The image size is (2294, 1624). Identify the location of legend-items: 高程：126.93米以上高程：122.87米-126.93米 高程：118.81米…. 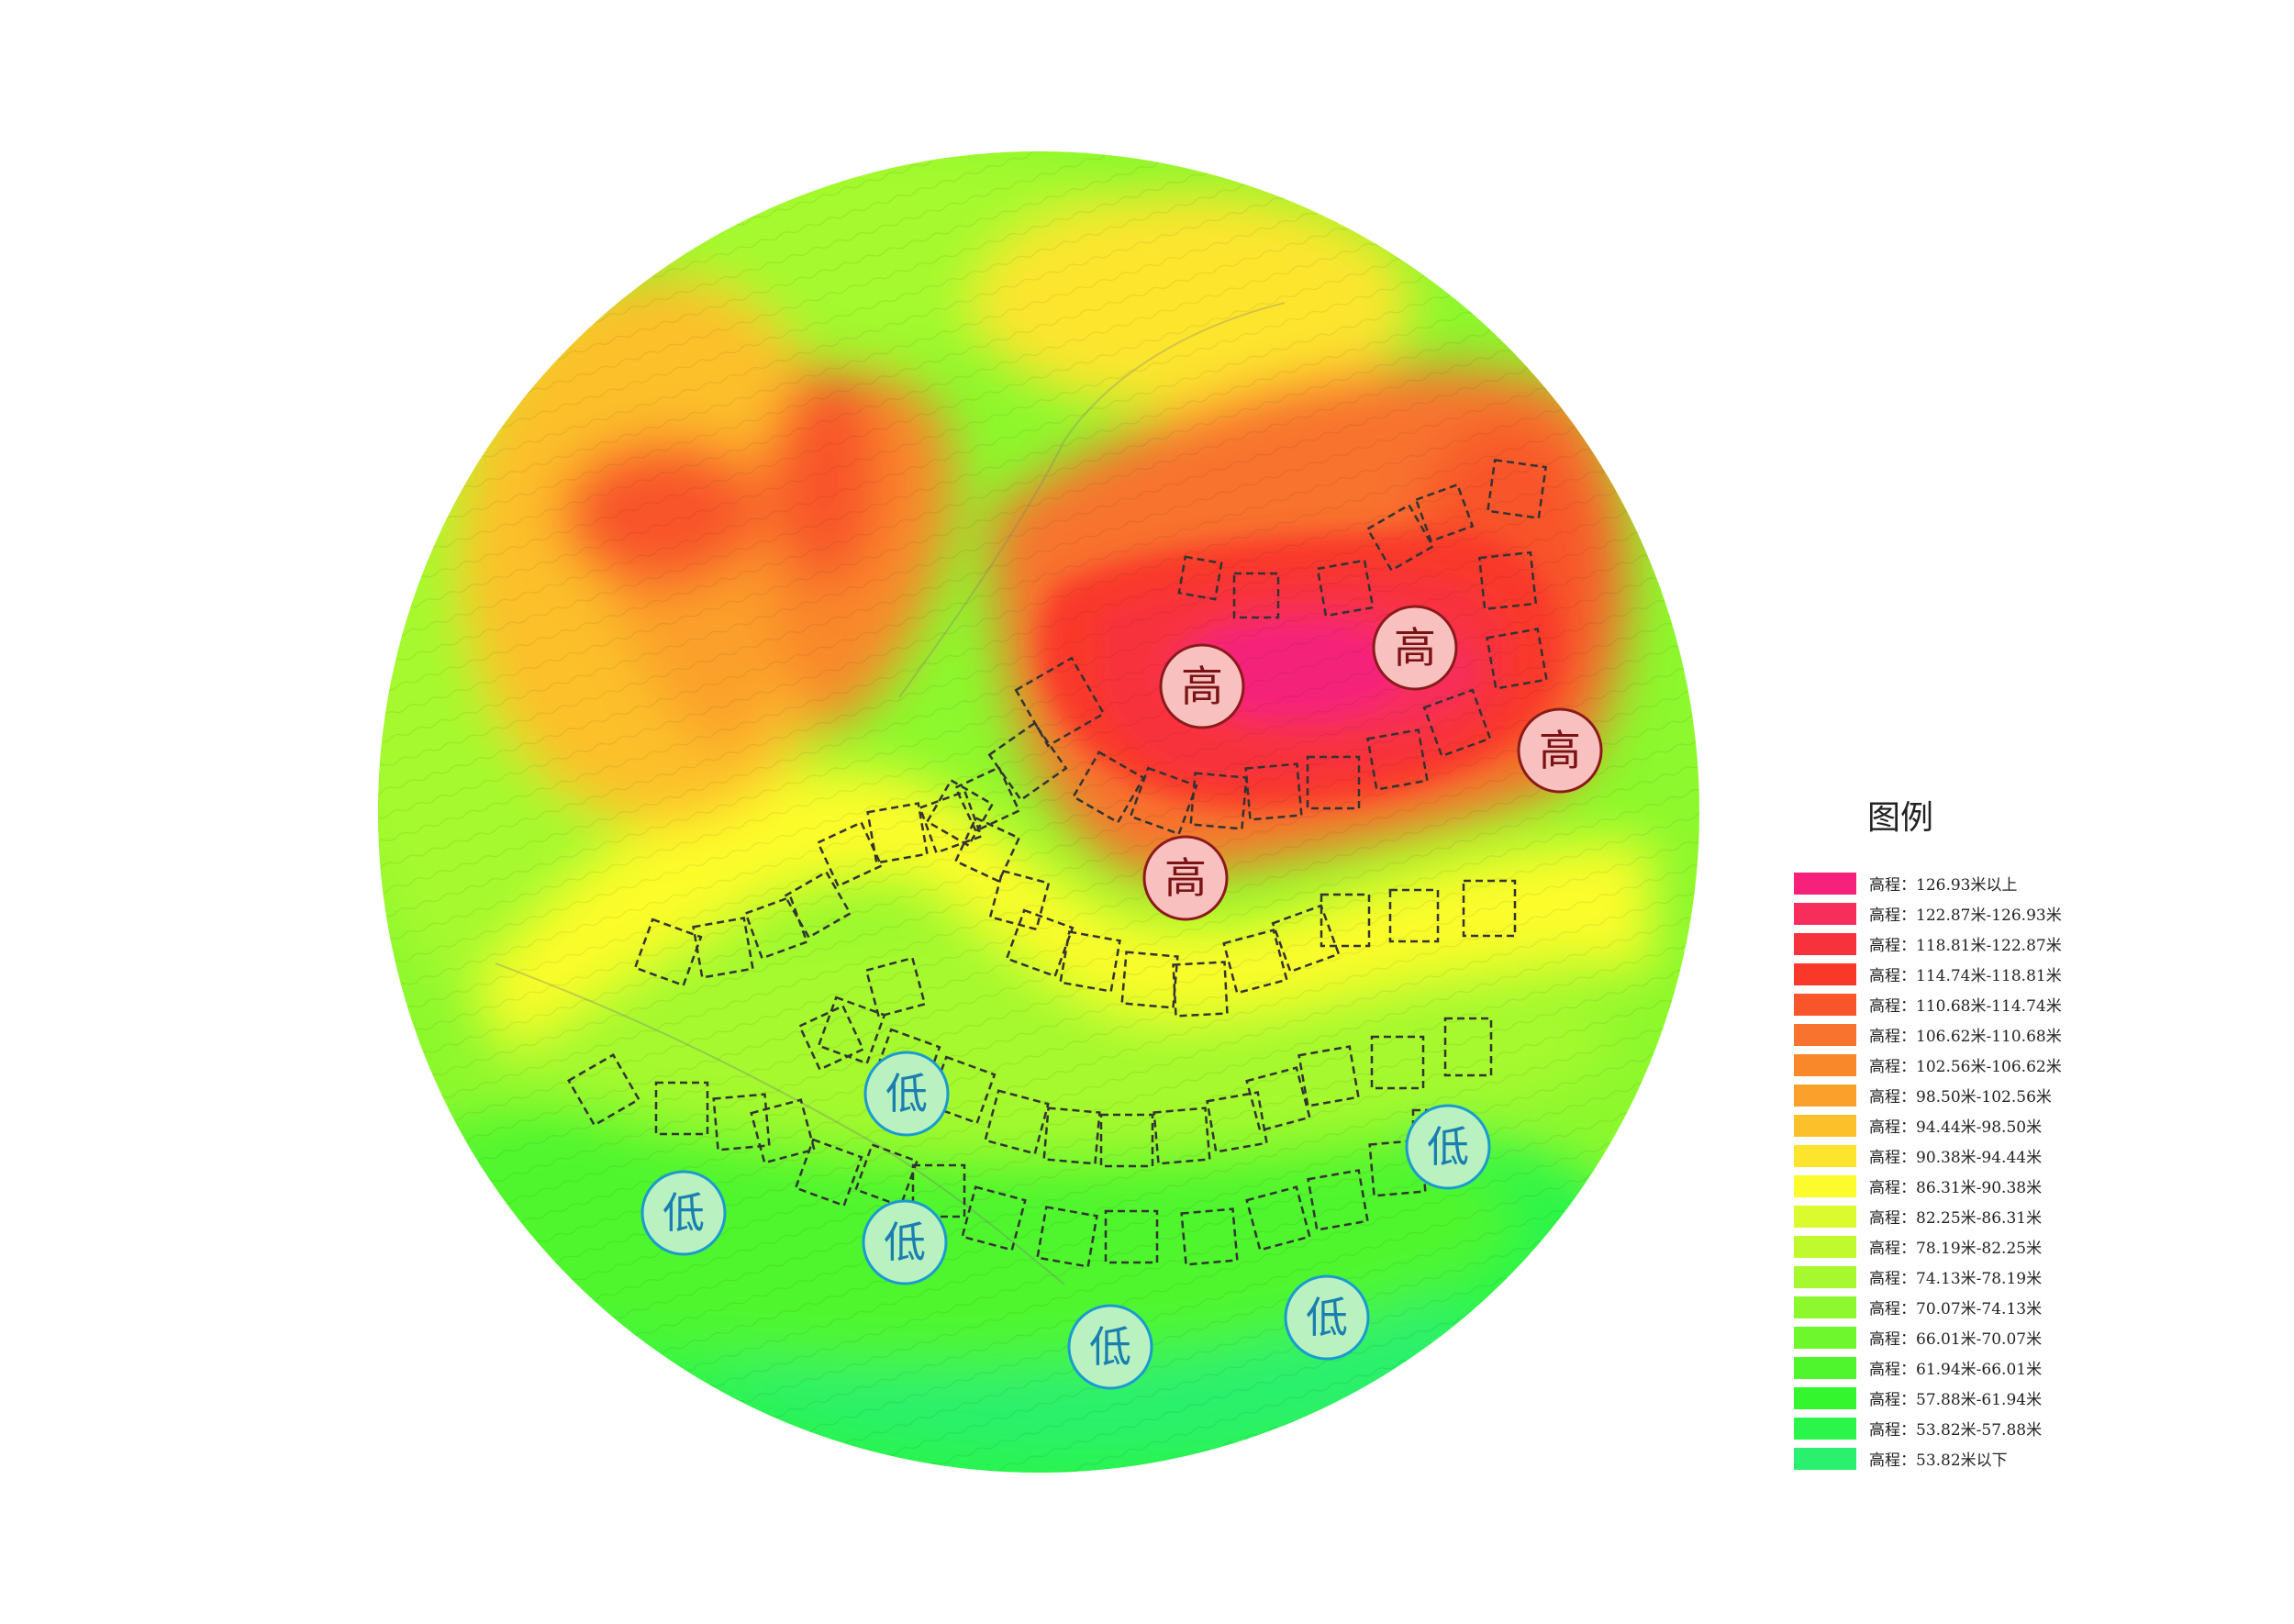
(1986, 1171).